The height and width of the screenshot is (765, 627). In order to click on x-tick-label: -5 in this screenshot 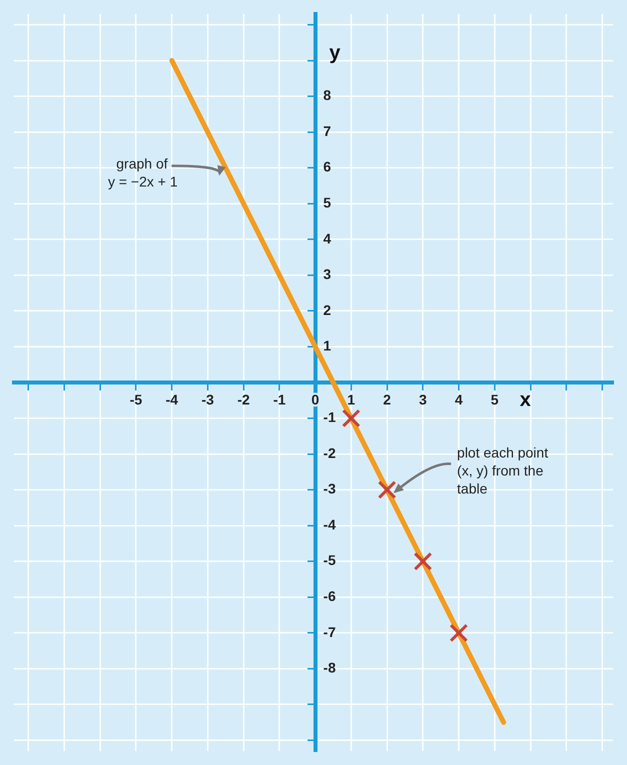, I will do `click(136, 399)`.